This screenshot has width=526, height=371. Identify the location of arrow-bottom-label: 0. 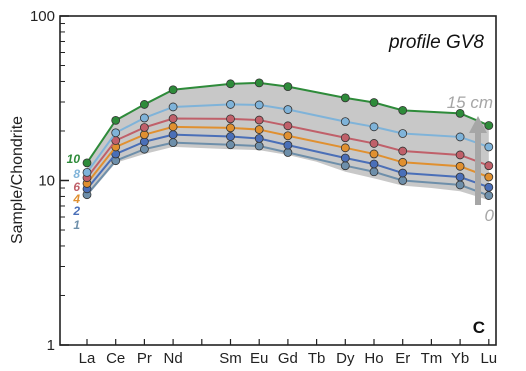
(490, 215).